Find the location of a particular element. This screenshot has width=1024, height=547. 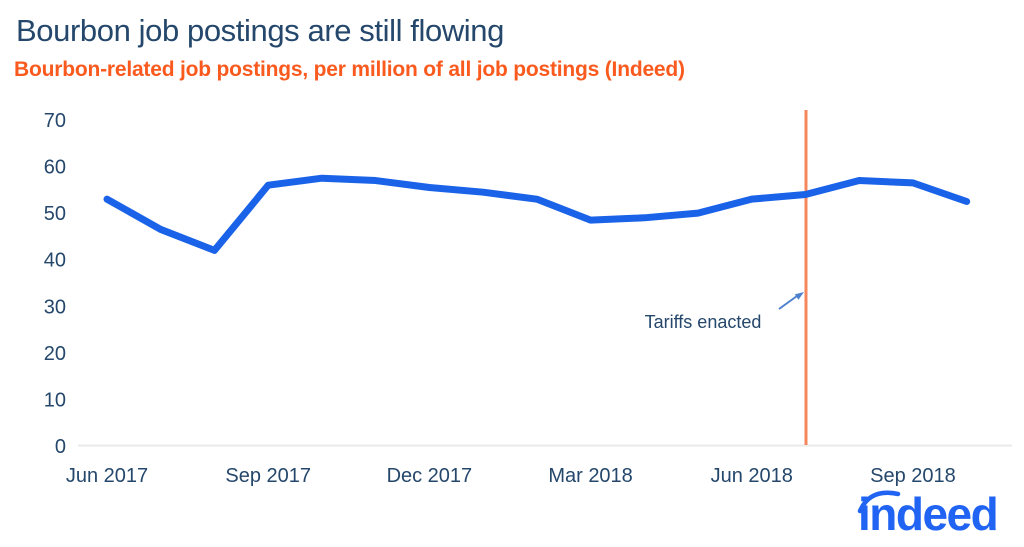

indeed-logo-text: indeed is located at coordinates (928, 514).